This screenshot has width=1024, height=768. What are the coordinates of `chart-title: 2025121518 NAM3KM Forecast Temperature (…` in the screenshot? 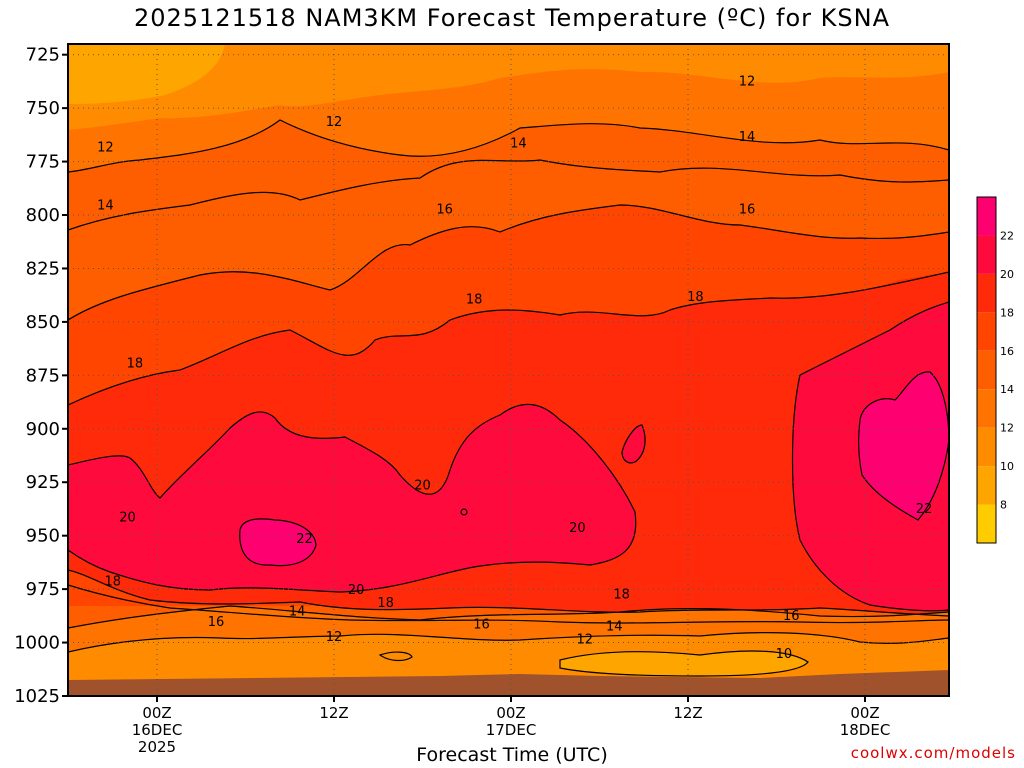 It's located at (512, 18).